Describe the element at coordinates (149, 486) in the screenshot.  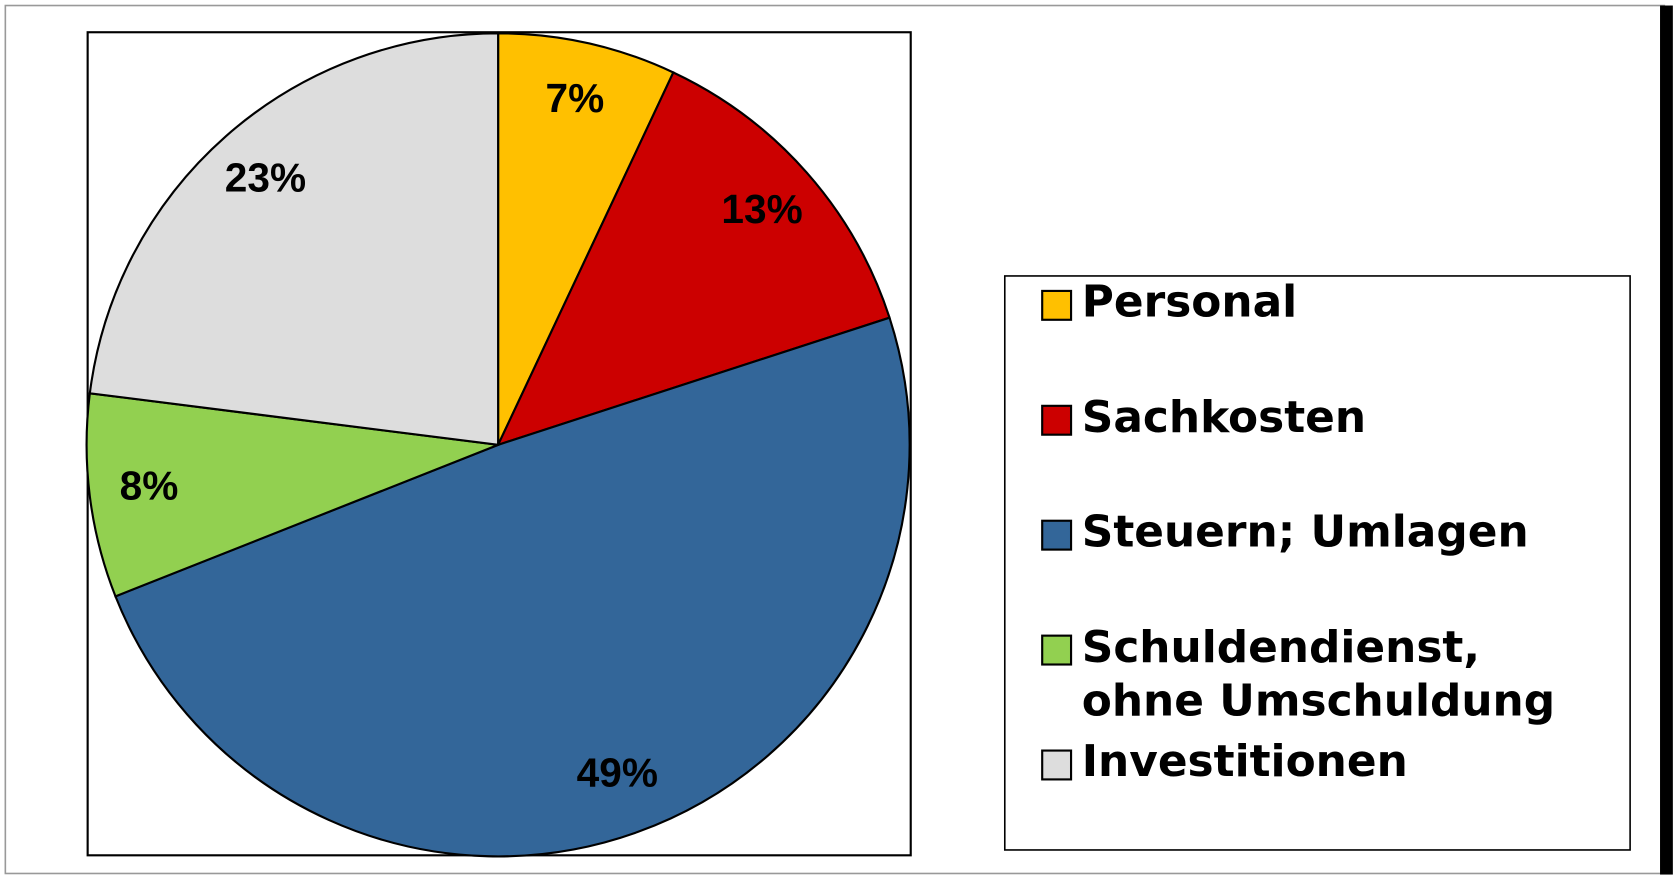
I see `data-label: 8%` at that location.